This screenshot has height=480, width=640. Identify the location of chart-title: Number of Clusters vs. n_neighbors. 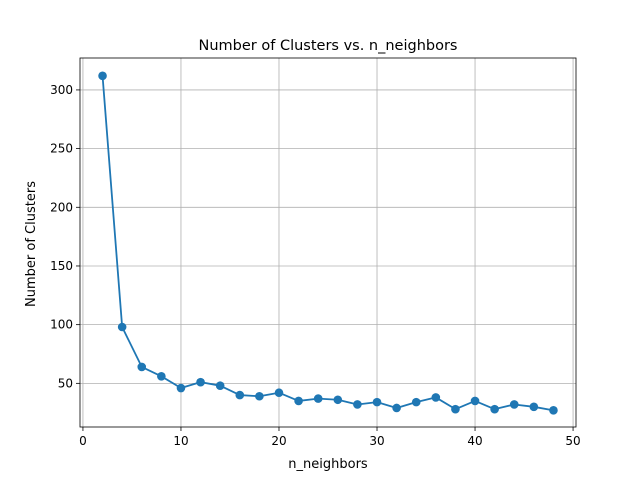
(328, 46).